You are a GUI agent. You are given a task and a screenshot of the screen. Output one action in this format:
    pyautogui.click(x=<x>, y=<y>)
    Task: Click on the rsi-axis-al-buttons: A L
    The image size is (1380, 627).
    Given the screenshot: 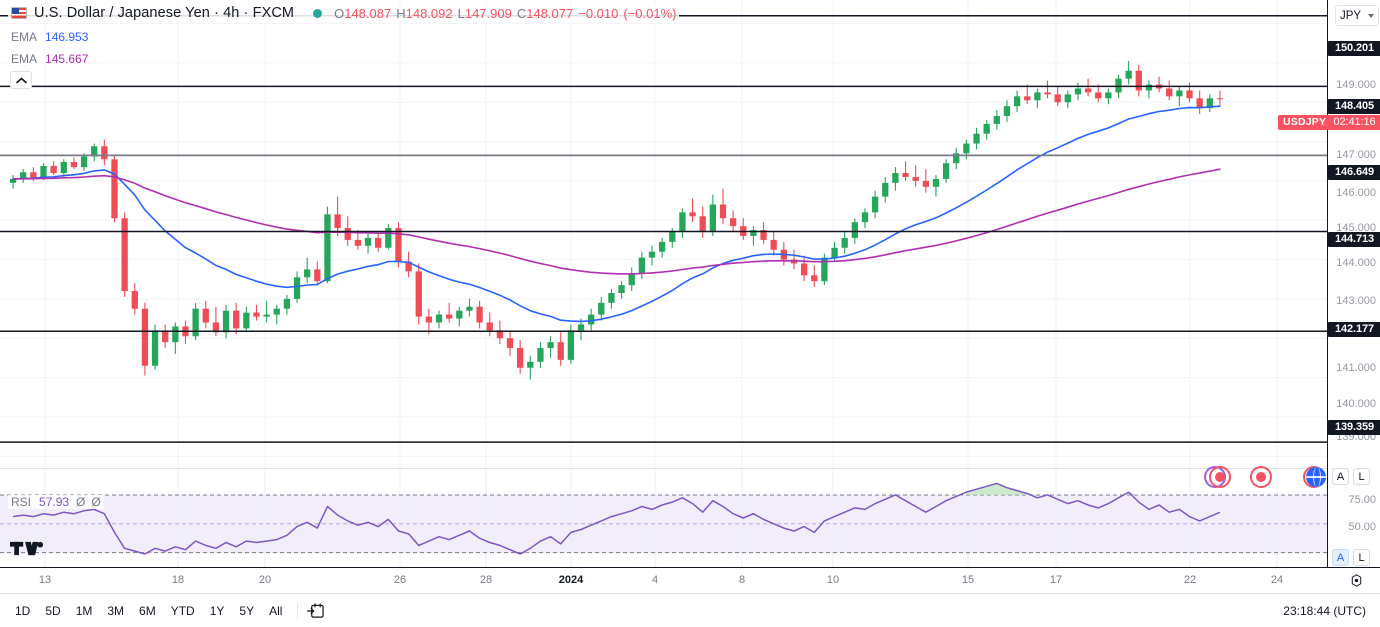 What is the action you would take?
    pyautogui.click(x=1351, y=557)
    